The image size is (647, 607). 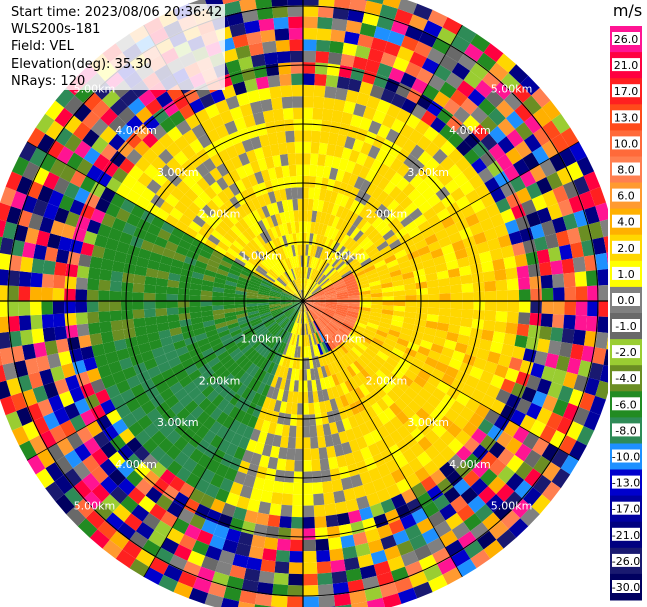 I want to click on colorbar-tick-label: 26.0, so click(x=626, y=39).